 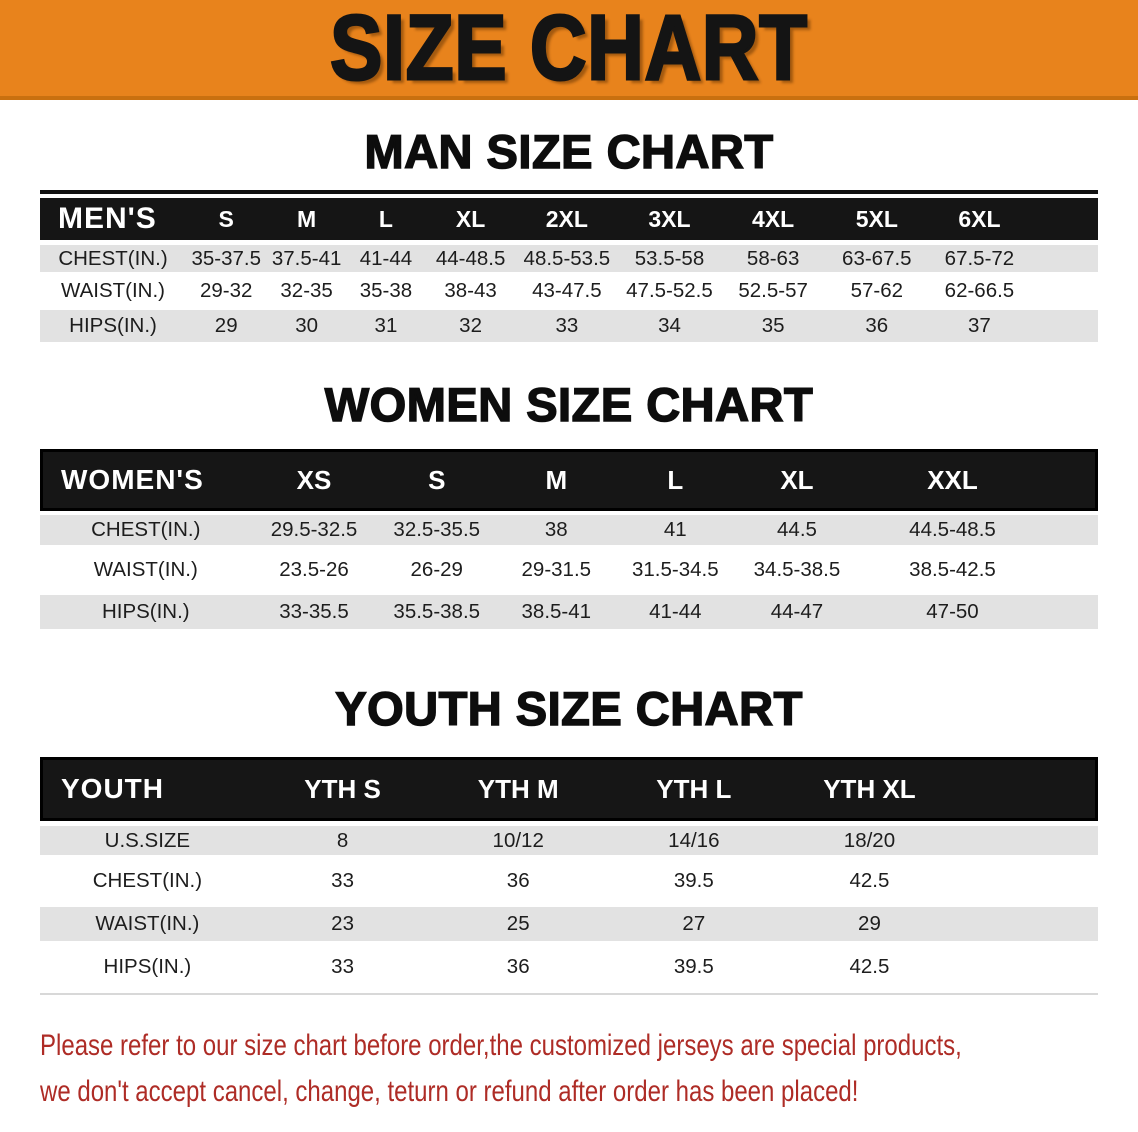 I want to click on size-value-cell: 35, so click(x=773, y=327).